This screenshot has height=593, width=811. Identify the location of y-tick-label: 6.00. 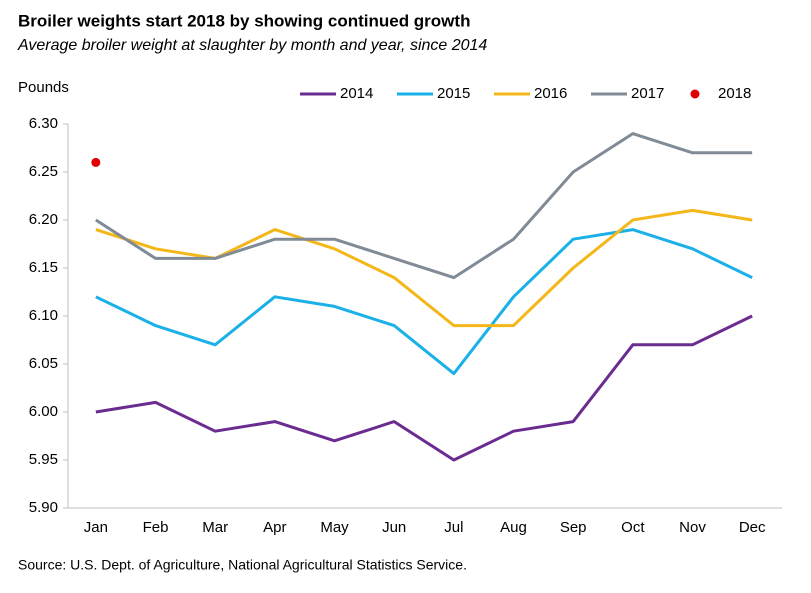
(43, 411).